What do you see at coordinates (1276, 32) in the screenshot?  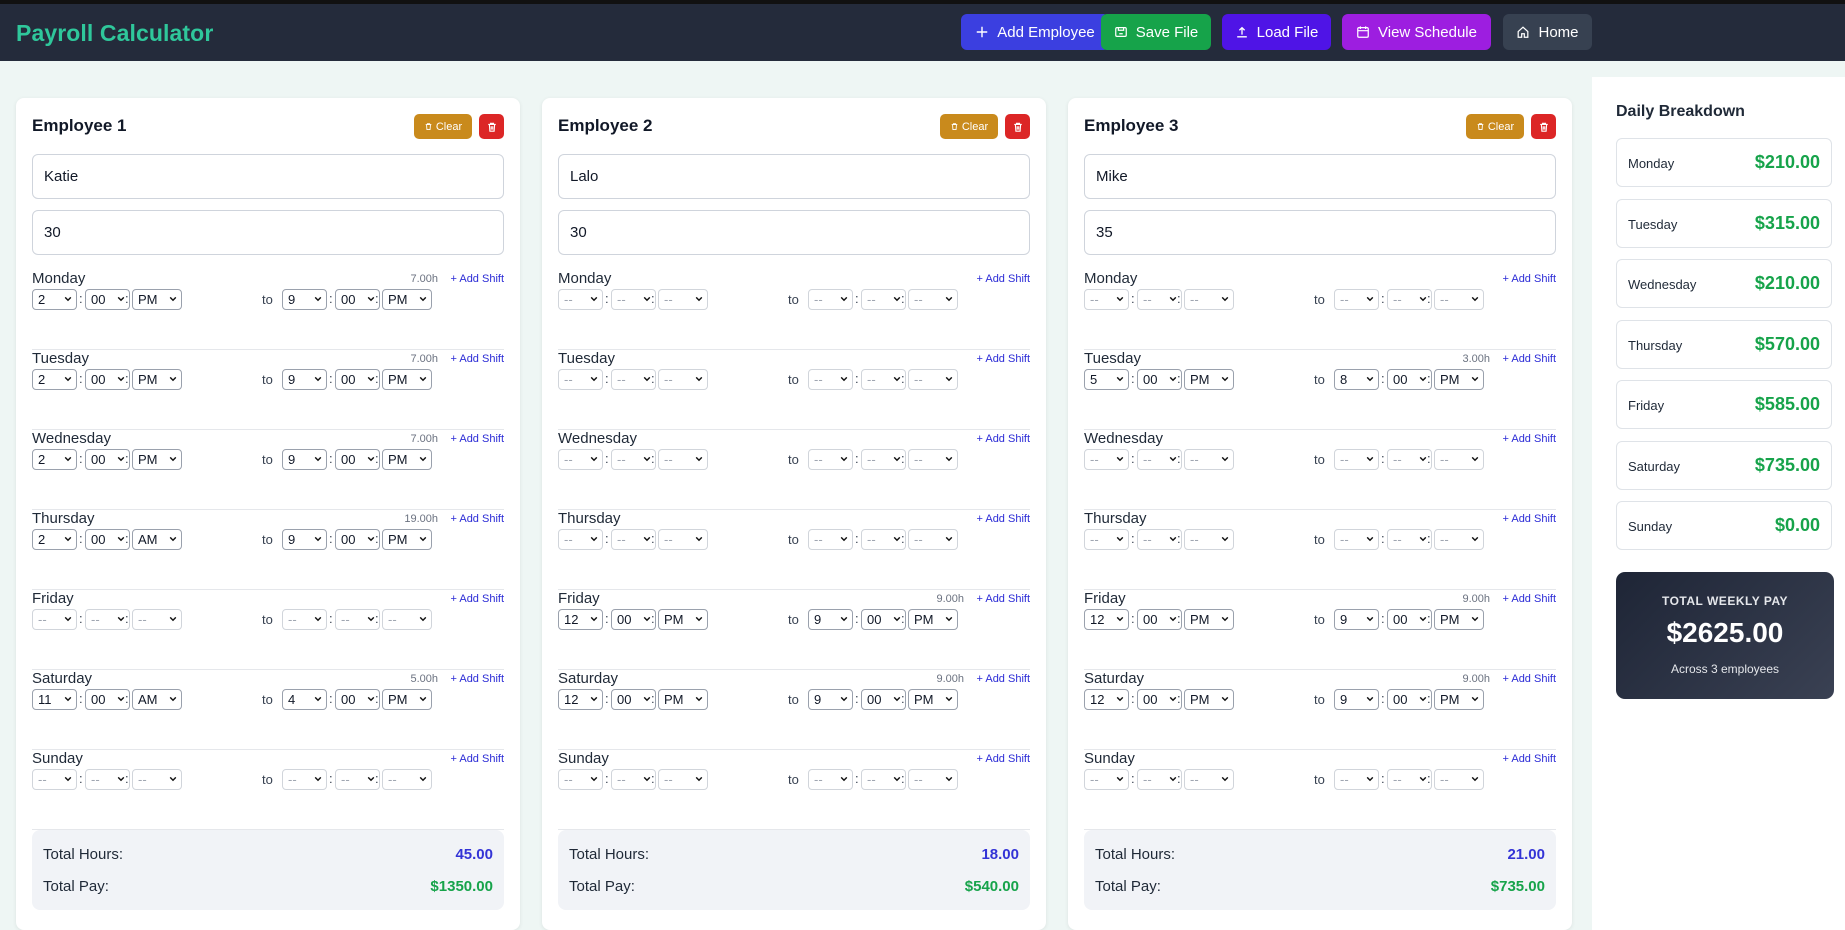 I see `load-file-button: Load File` at bounding box center [1276, 32].